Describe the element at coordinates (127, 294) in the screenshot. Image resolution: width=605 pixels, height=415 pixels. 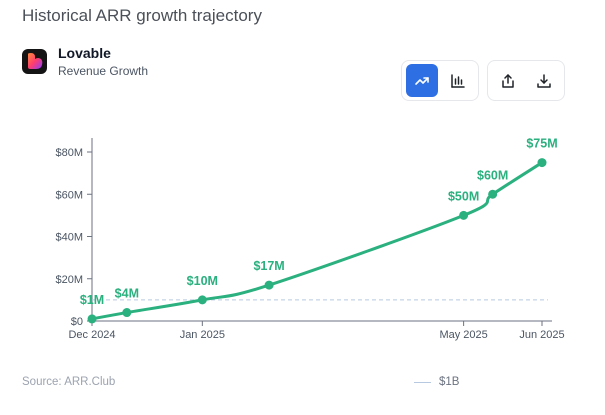
I see `data-label-1: $4M` at that location.